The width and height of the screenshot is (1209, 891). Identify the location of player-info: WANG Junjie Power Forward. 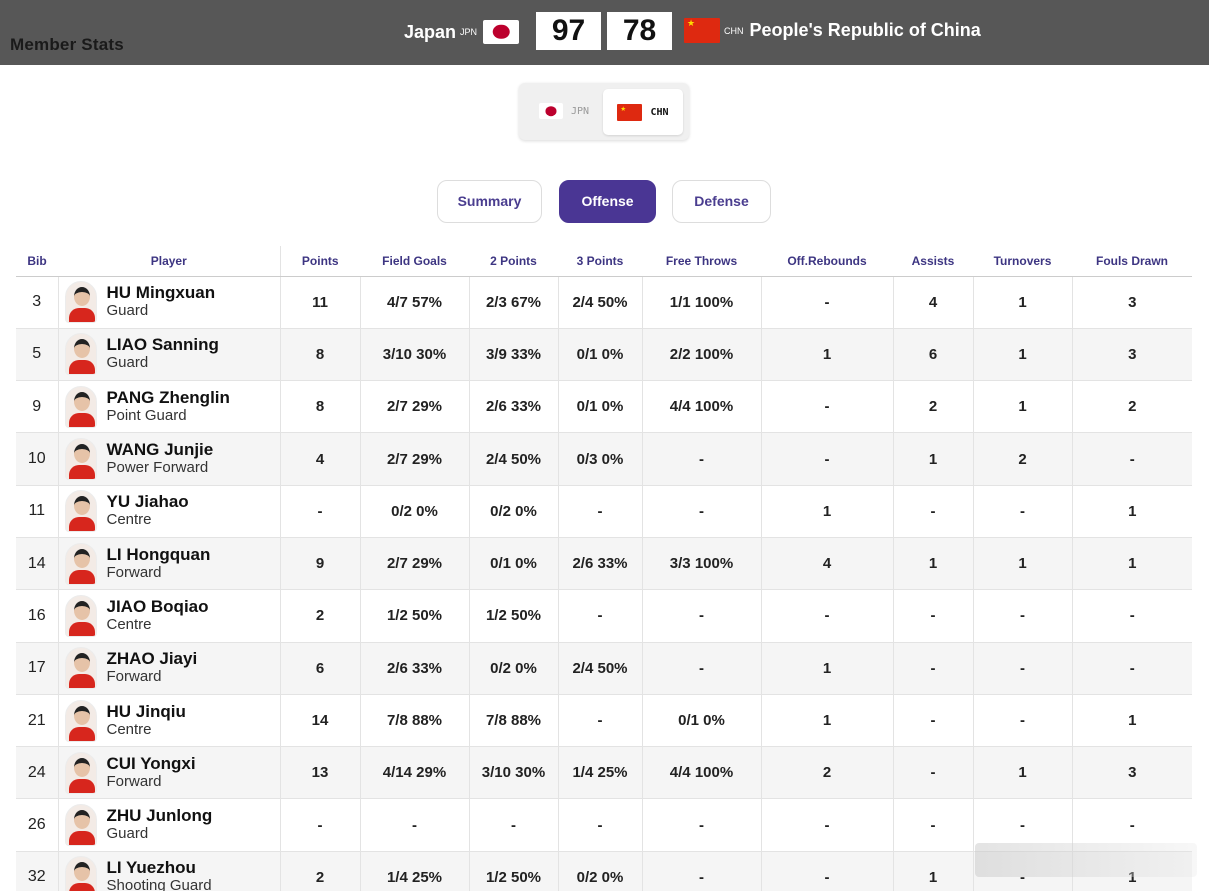
(172, 459).